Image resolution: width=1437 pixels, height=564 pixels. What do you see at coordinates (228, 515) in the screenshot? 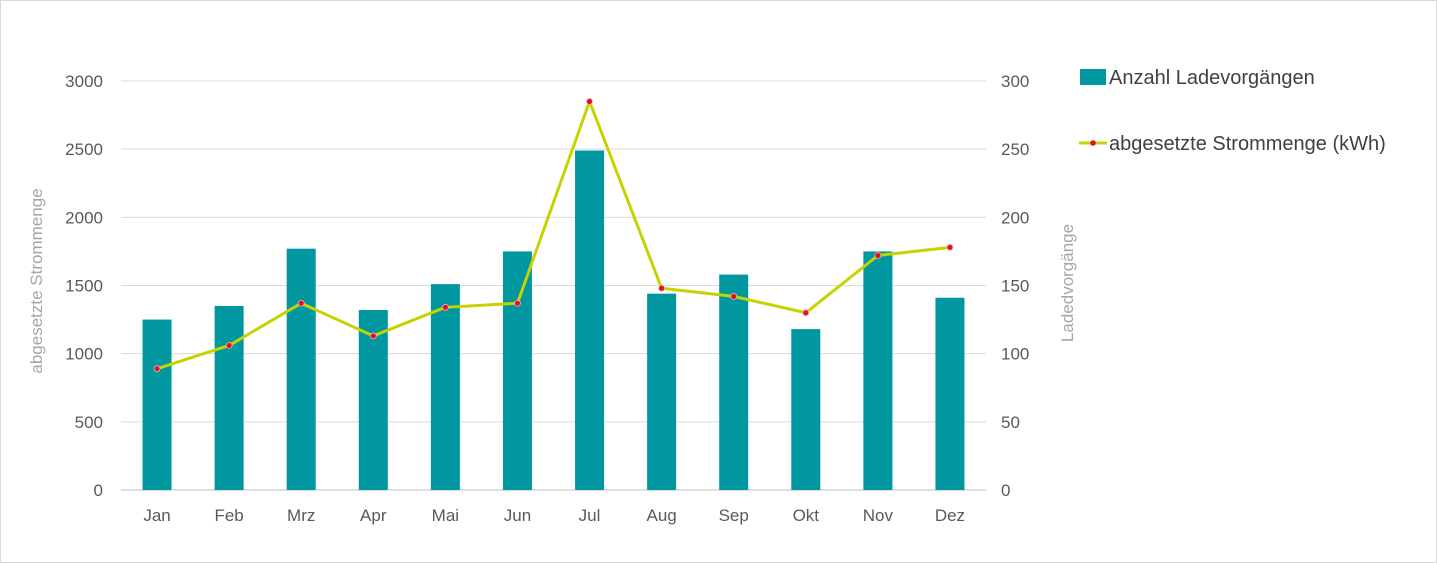
I see `x-tick-label: Feb` at bounding box center [228, 515].